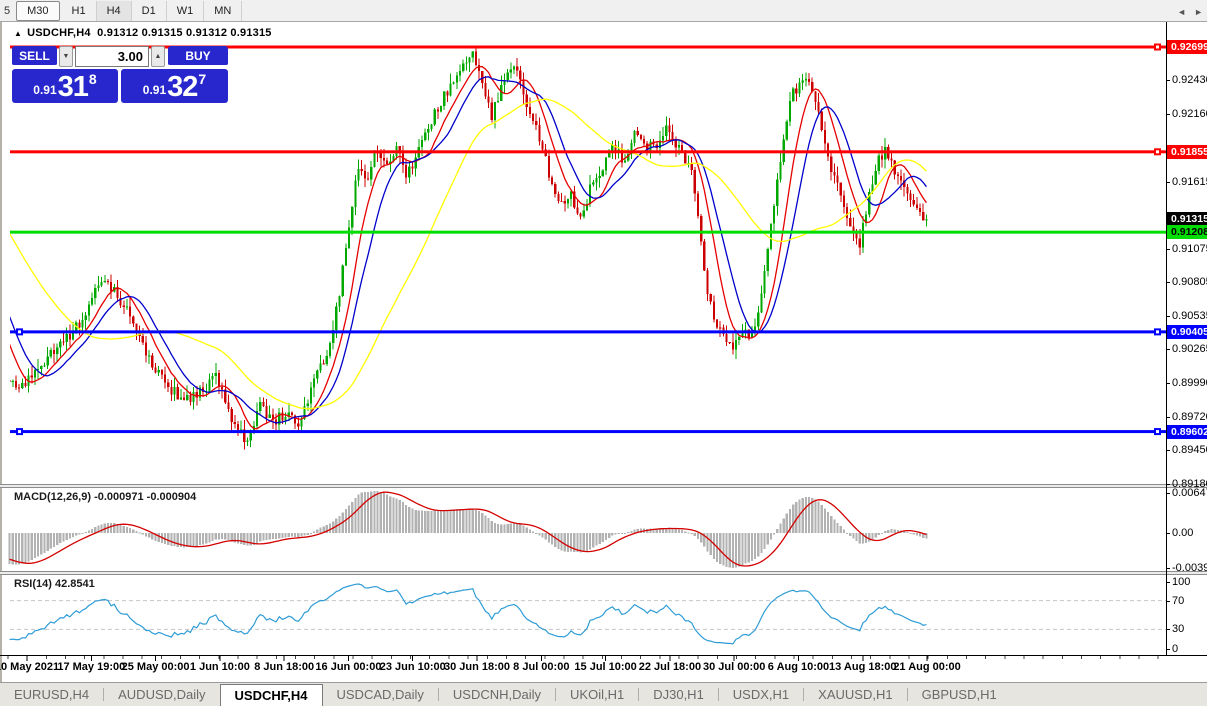  I want to click on buy-price-display: 0.91 32 7, so click(174, 86).